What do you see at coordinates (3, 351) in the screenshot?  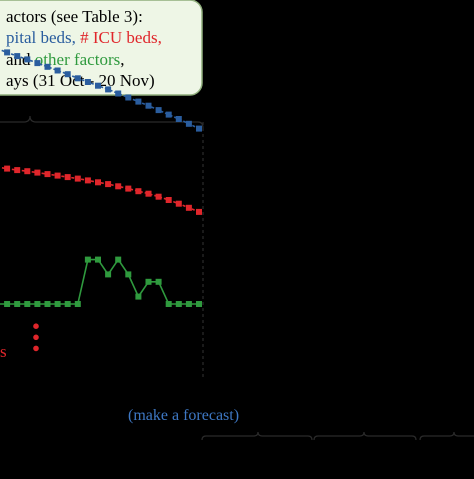 I see `left-label-fragment: s` at bounding box center [3, 351].